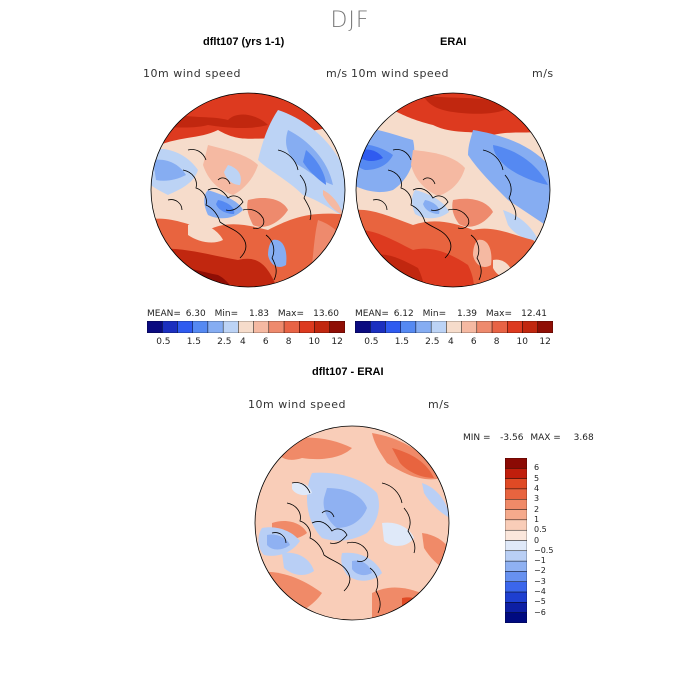 The image size is (700, 700). What do you see at coordinates (537, 519) in the screenshot?
I see `diff-colorbar-label: 1` at bounding box center [537, 519].